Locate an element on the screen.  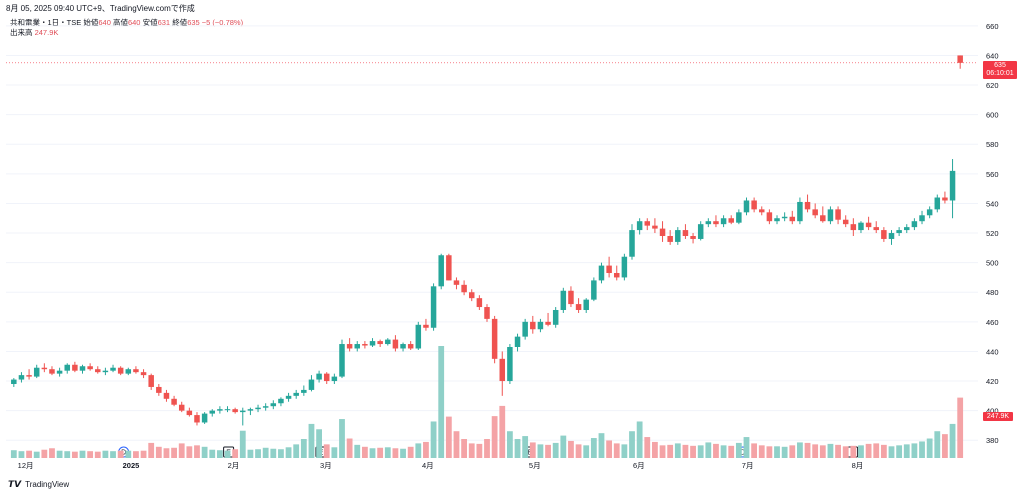
footer-brand: 𝙏𝙑 TradingView is located at coordinates (38, 484).